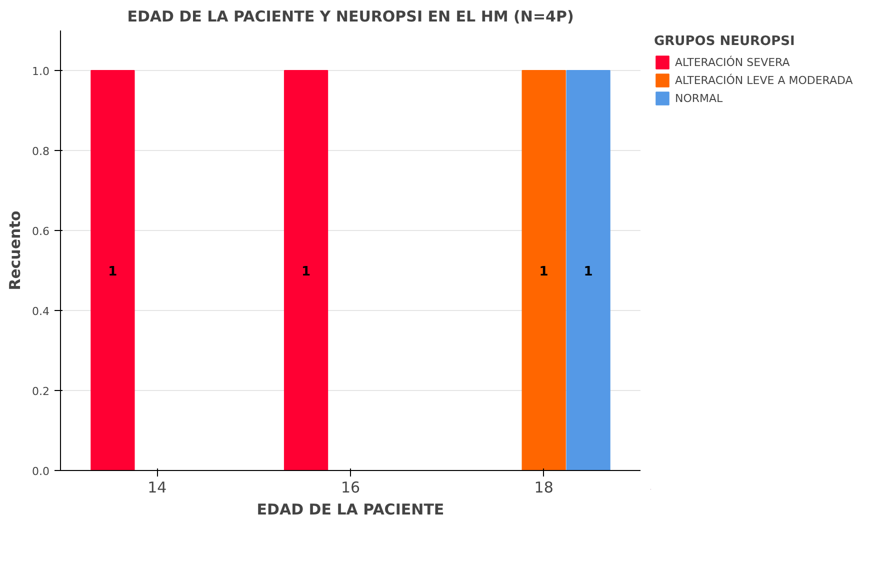  I want to click on x-axis-title: EDAD DE LA PACIENTE, so click(350, 509).